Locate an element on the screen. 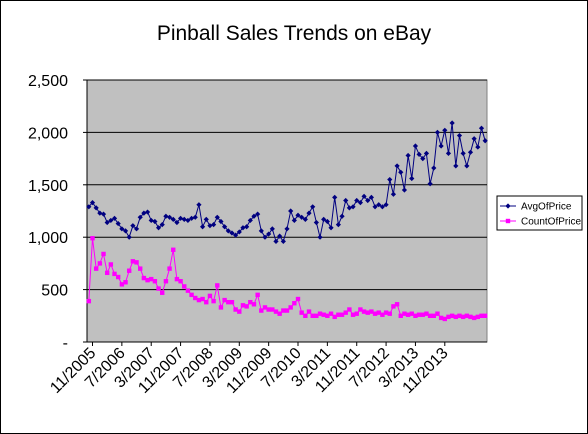 This screenshot has width=588, height=434. y-tick-label: 2,500 is located at coordinates (48, 81).